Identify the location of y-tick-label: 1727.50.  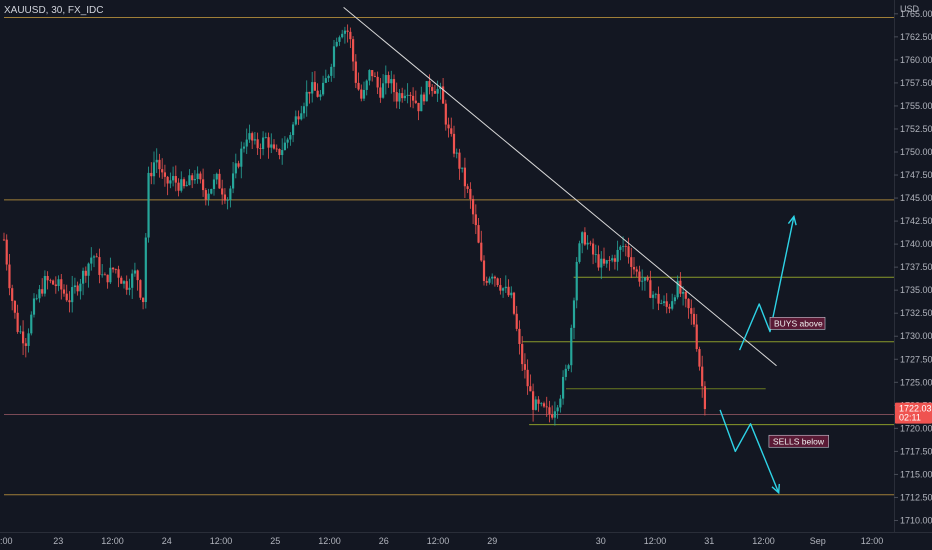
(916, 359).